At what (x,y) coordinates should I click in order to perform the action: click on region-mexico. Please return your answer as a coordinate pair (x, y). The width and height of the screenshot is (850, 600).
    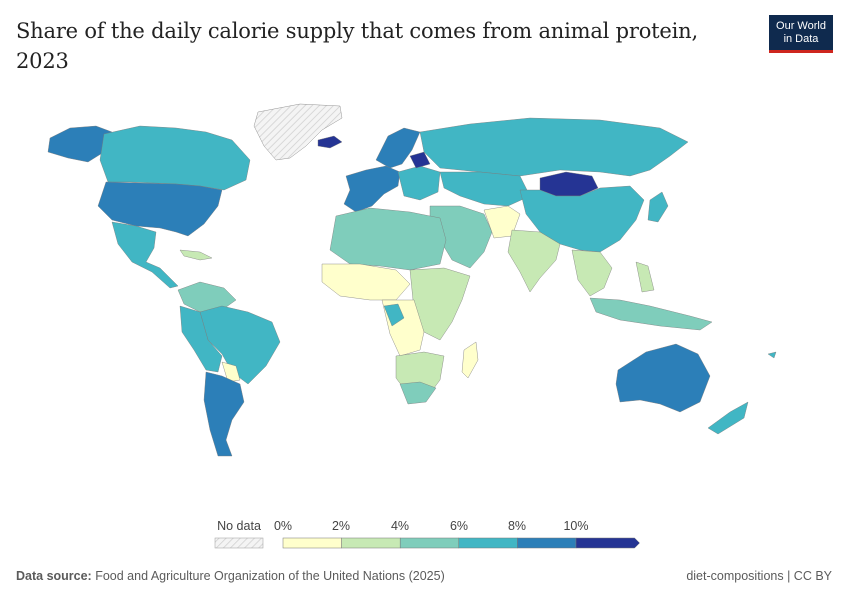
    Looking at the image, I should click on (145, 255).